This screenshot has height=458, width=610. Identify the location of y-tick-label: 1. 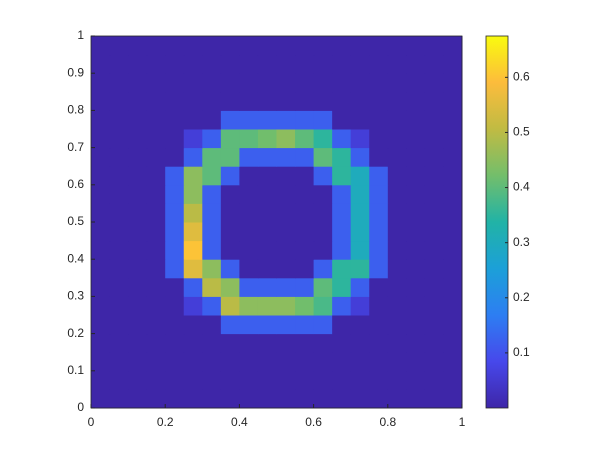
(80, 35).